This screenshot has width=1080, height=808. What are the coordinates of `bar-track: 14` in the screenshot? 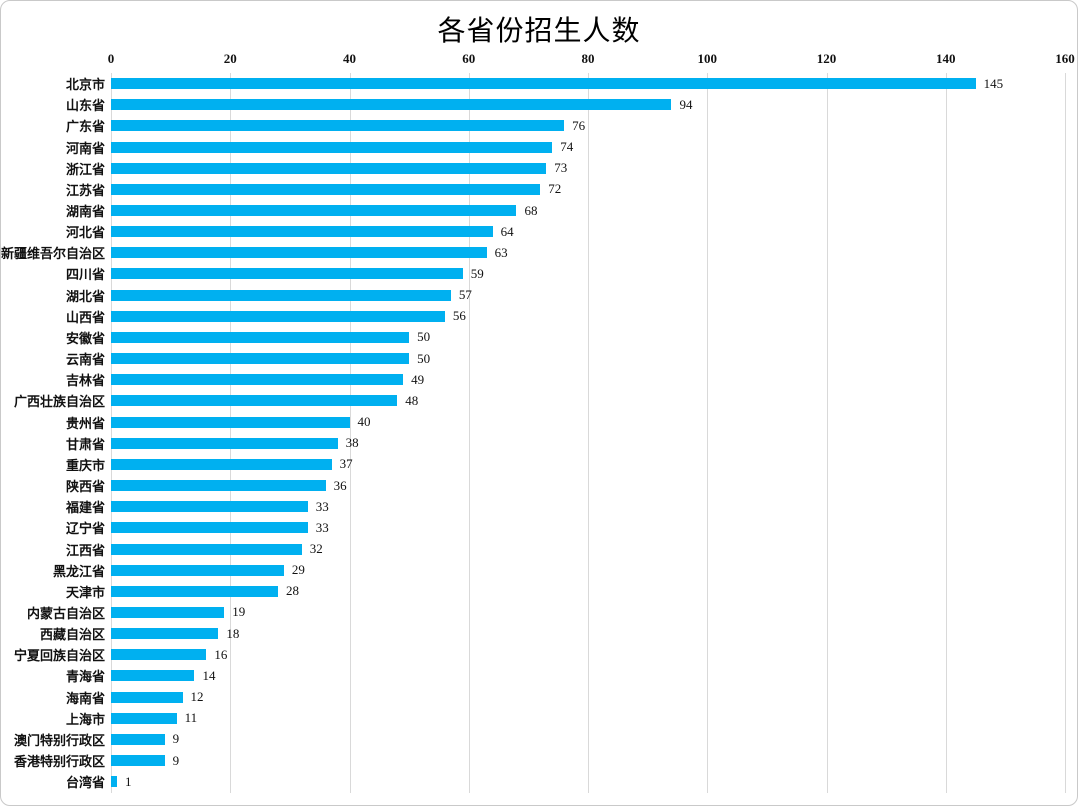 It's located at (594, 675).